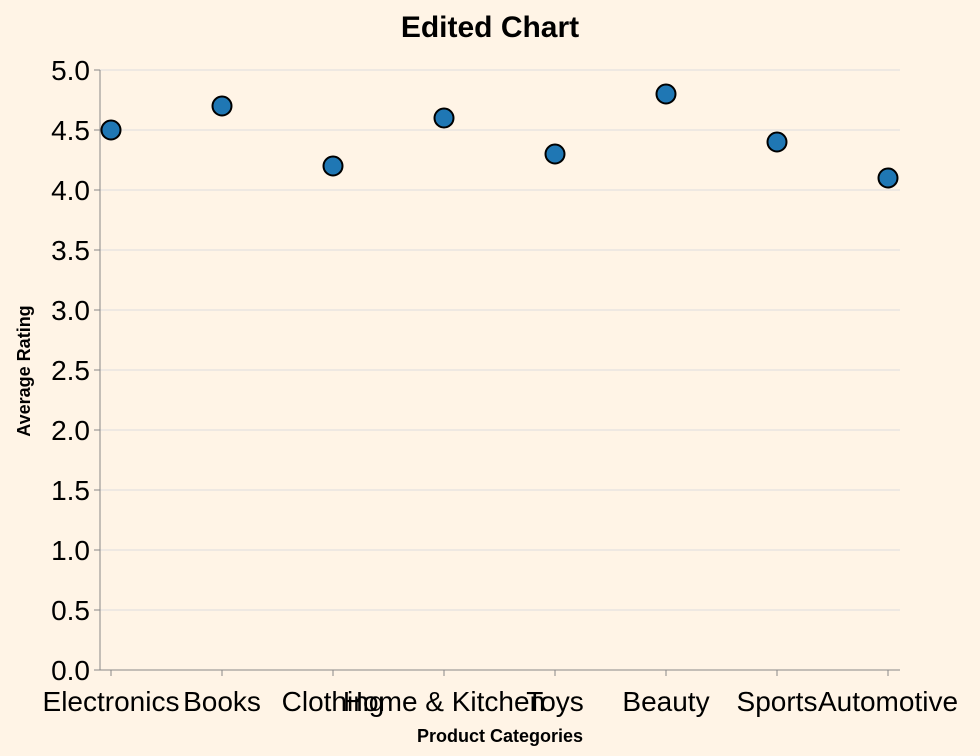  What do you see at coordinates (70, 70) in the screenshot?
I see `y-tick-label: 5.0` at bounding box center [70, 70].